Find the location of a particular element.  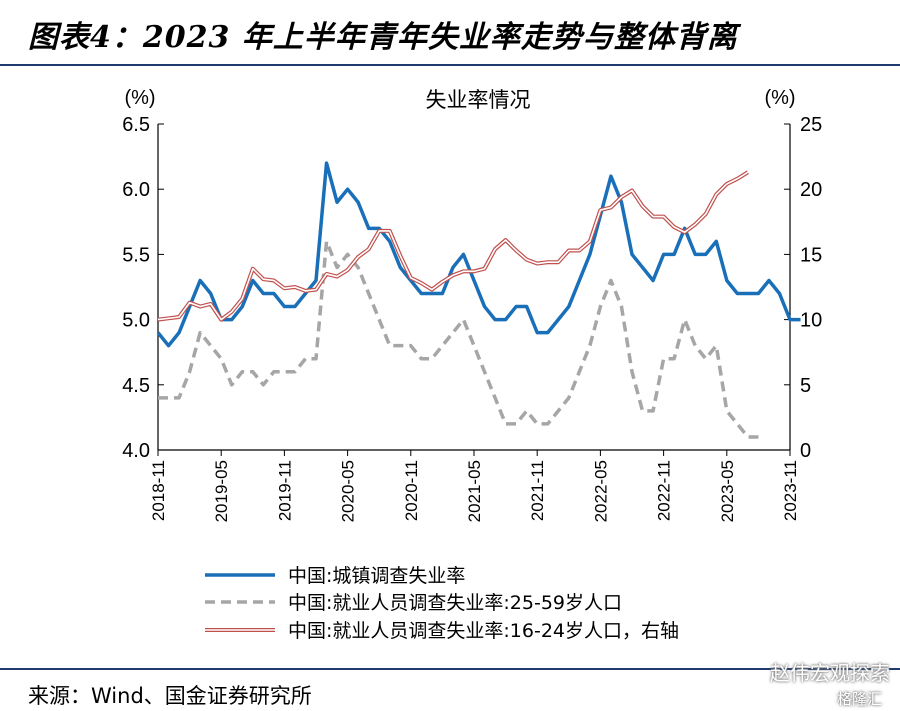

x-tick-label: 2023-11 is located at coordinates (790, 490).